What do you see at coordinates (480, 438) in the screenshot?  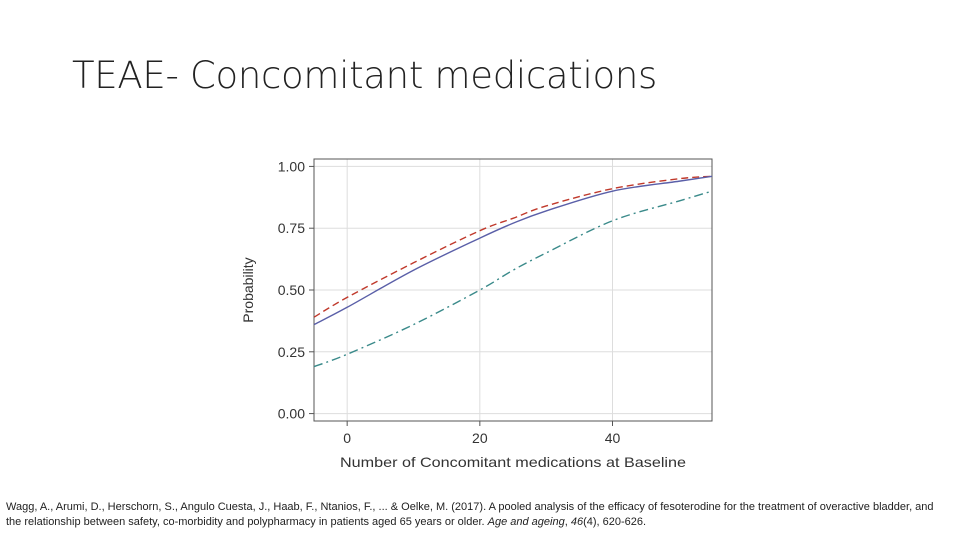 I see `x-tick-label: 20` at bounding box center [480, 438].